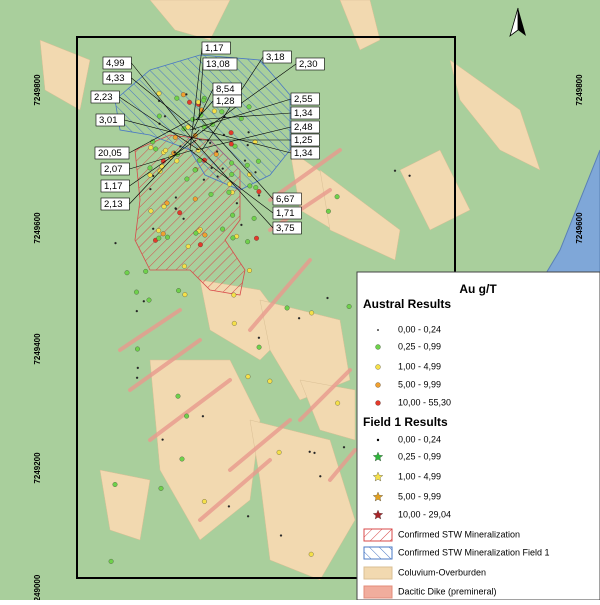  Describe the element at coordinates (37, 587) in the screenshot. I see `coord-label: 249000` at that location.